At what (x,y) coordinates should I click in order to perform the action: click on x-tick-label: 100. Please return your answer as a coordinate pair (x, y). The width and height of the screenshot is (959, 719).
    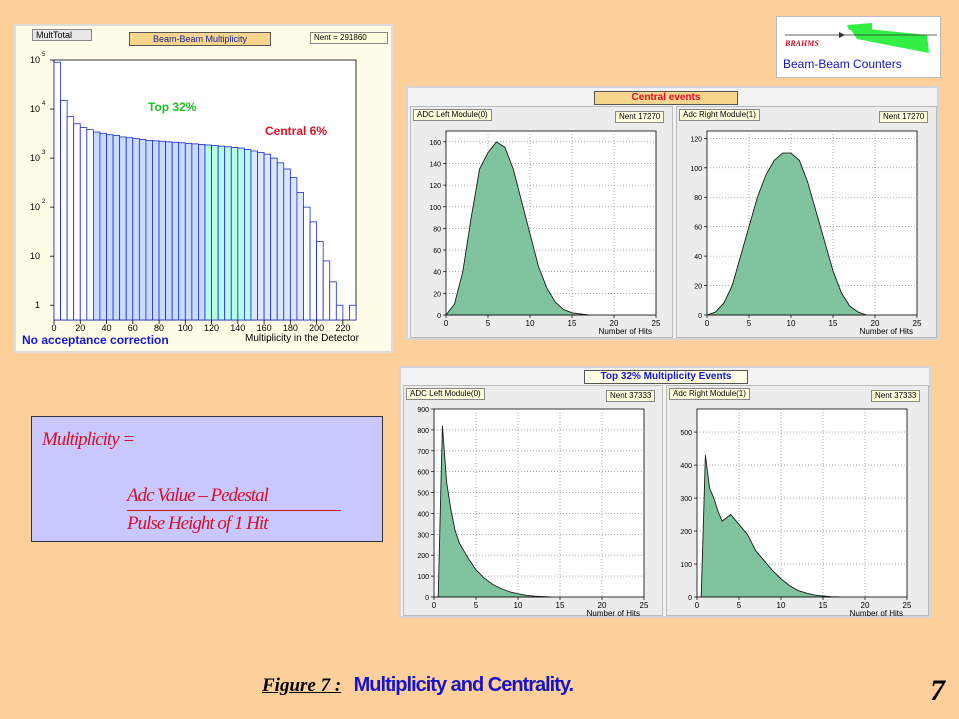
    Looking at the image, I should click on (185, 328).